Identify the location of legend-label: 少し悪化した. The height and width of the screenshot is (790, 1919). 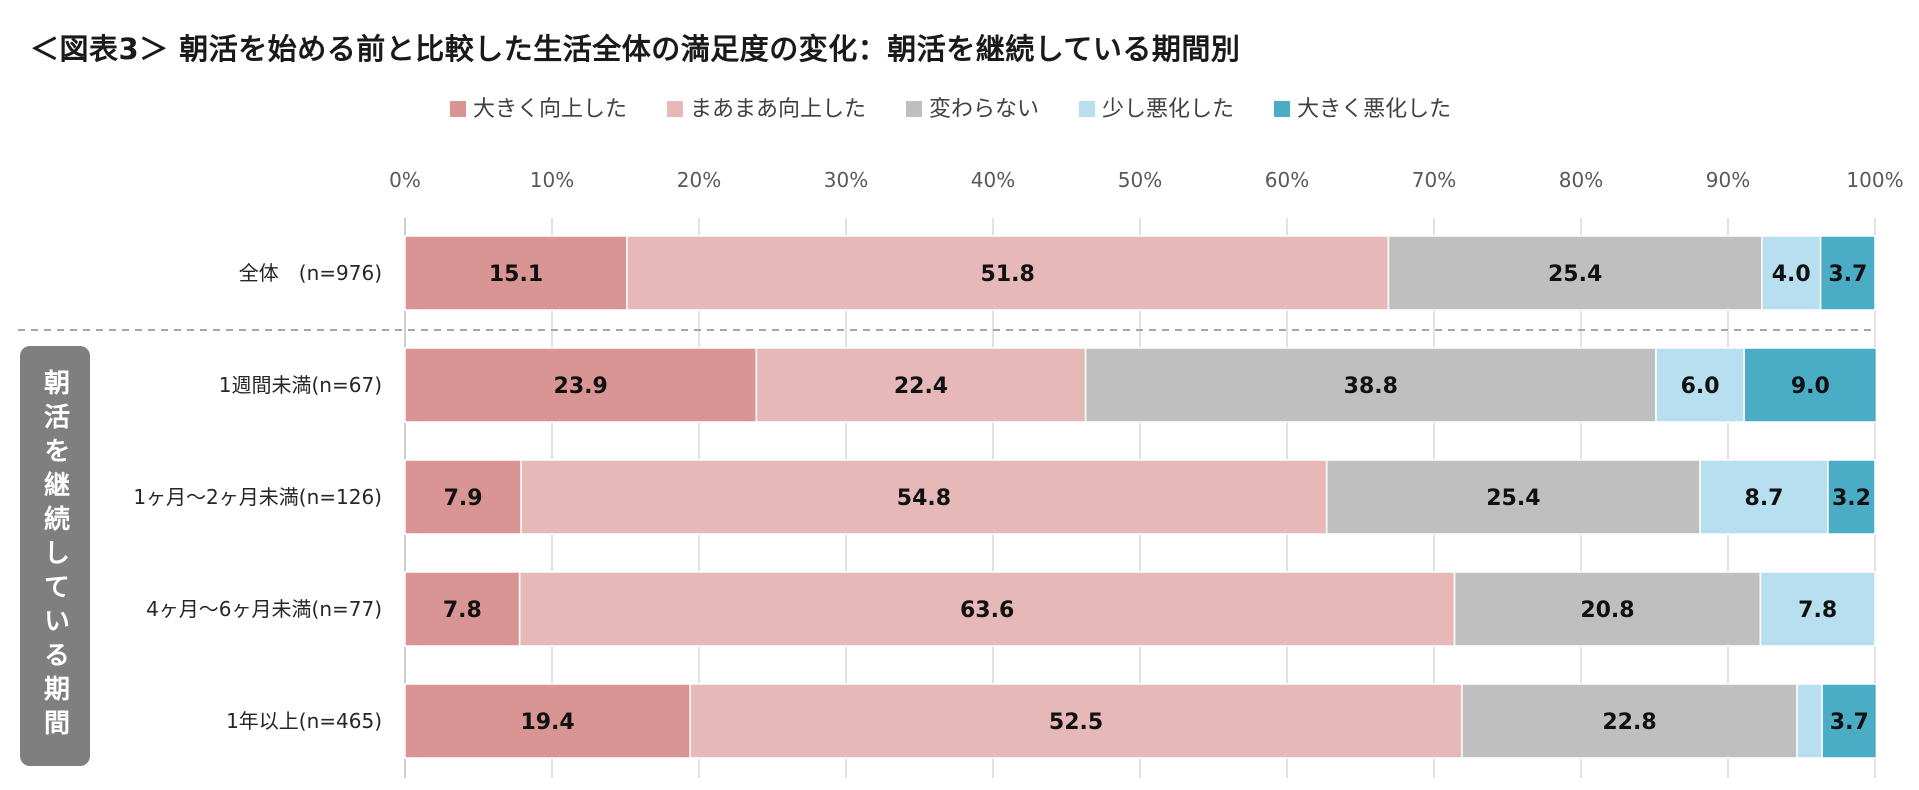
(1168, 109).